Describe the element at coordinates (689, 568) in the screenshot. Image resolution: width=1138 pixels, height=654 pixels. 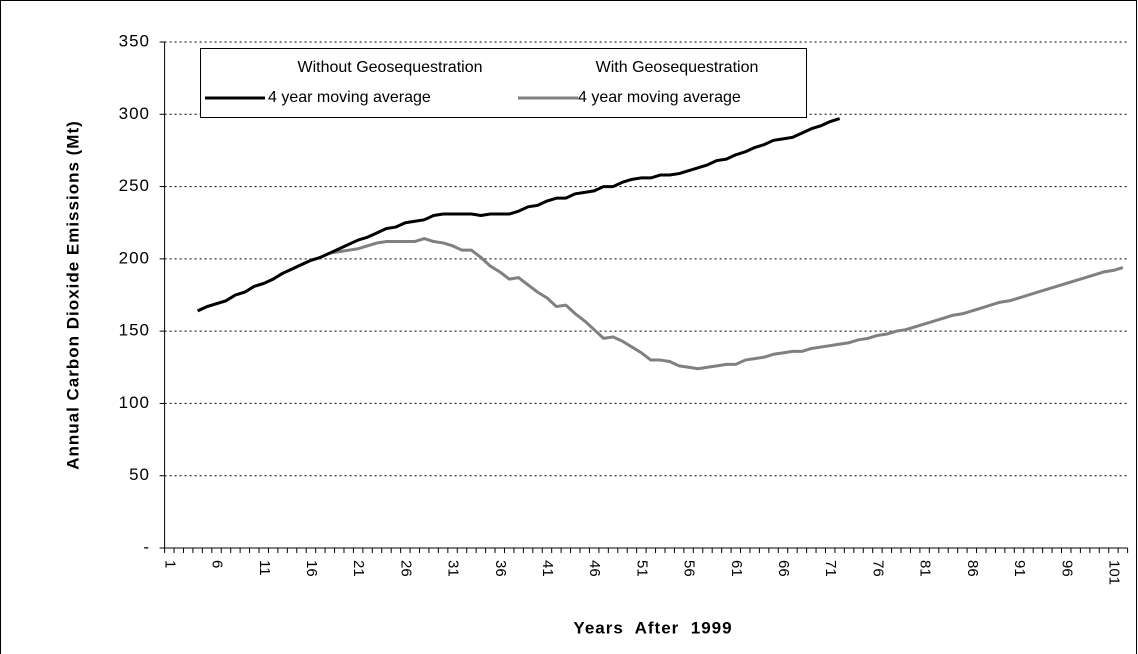
I see `x-tick-label: 56` at that location.